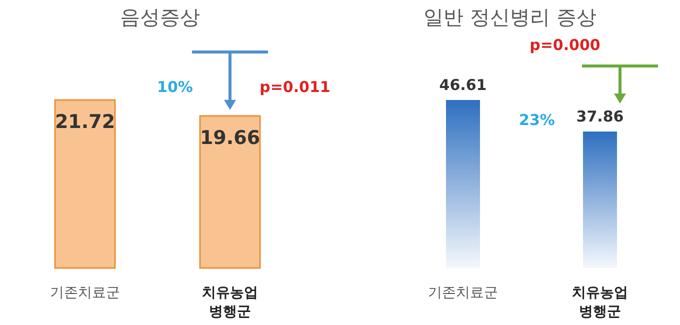 The image size is (680, 325). Describe the element at coordinates (175, 87) in the screenshot. I see `text: 10%` at that location.